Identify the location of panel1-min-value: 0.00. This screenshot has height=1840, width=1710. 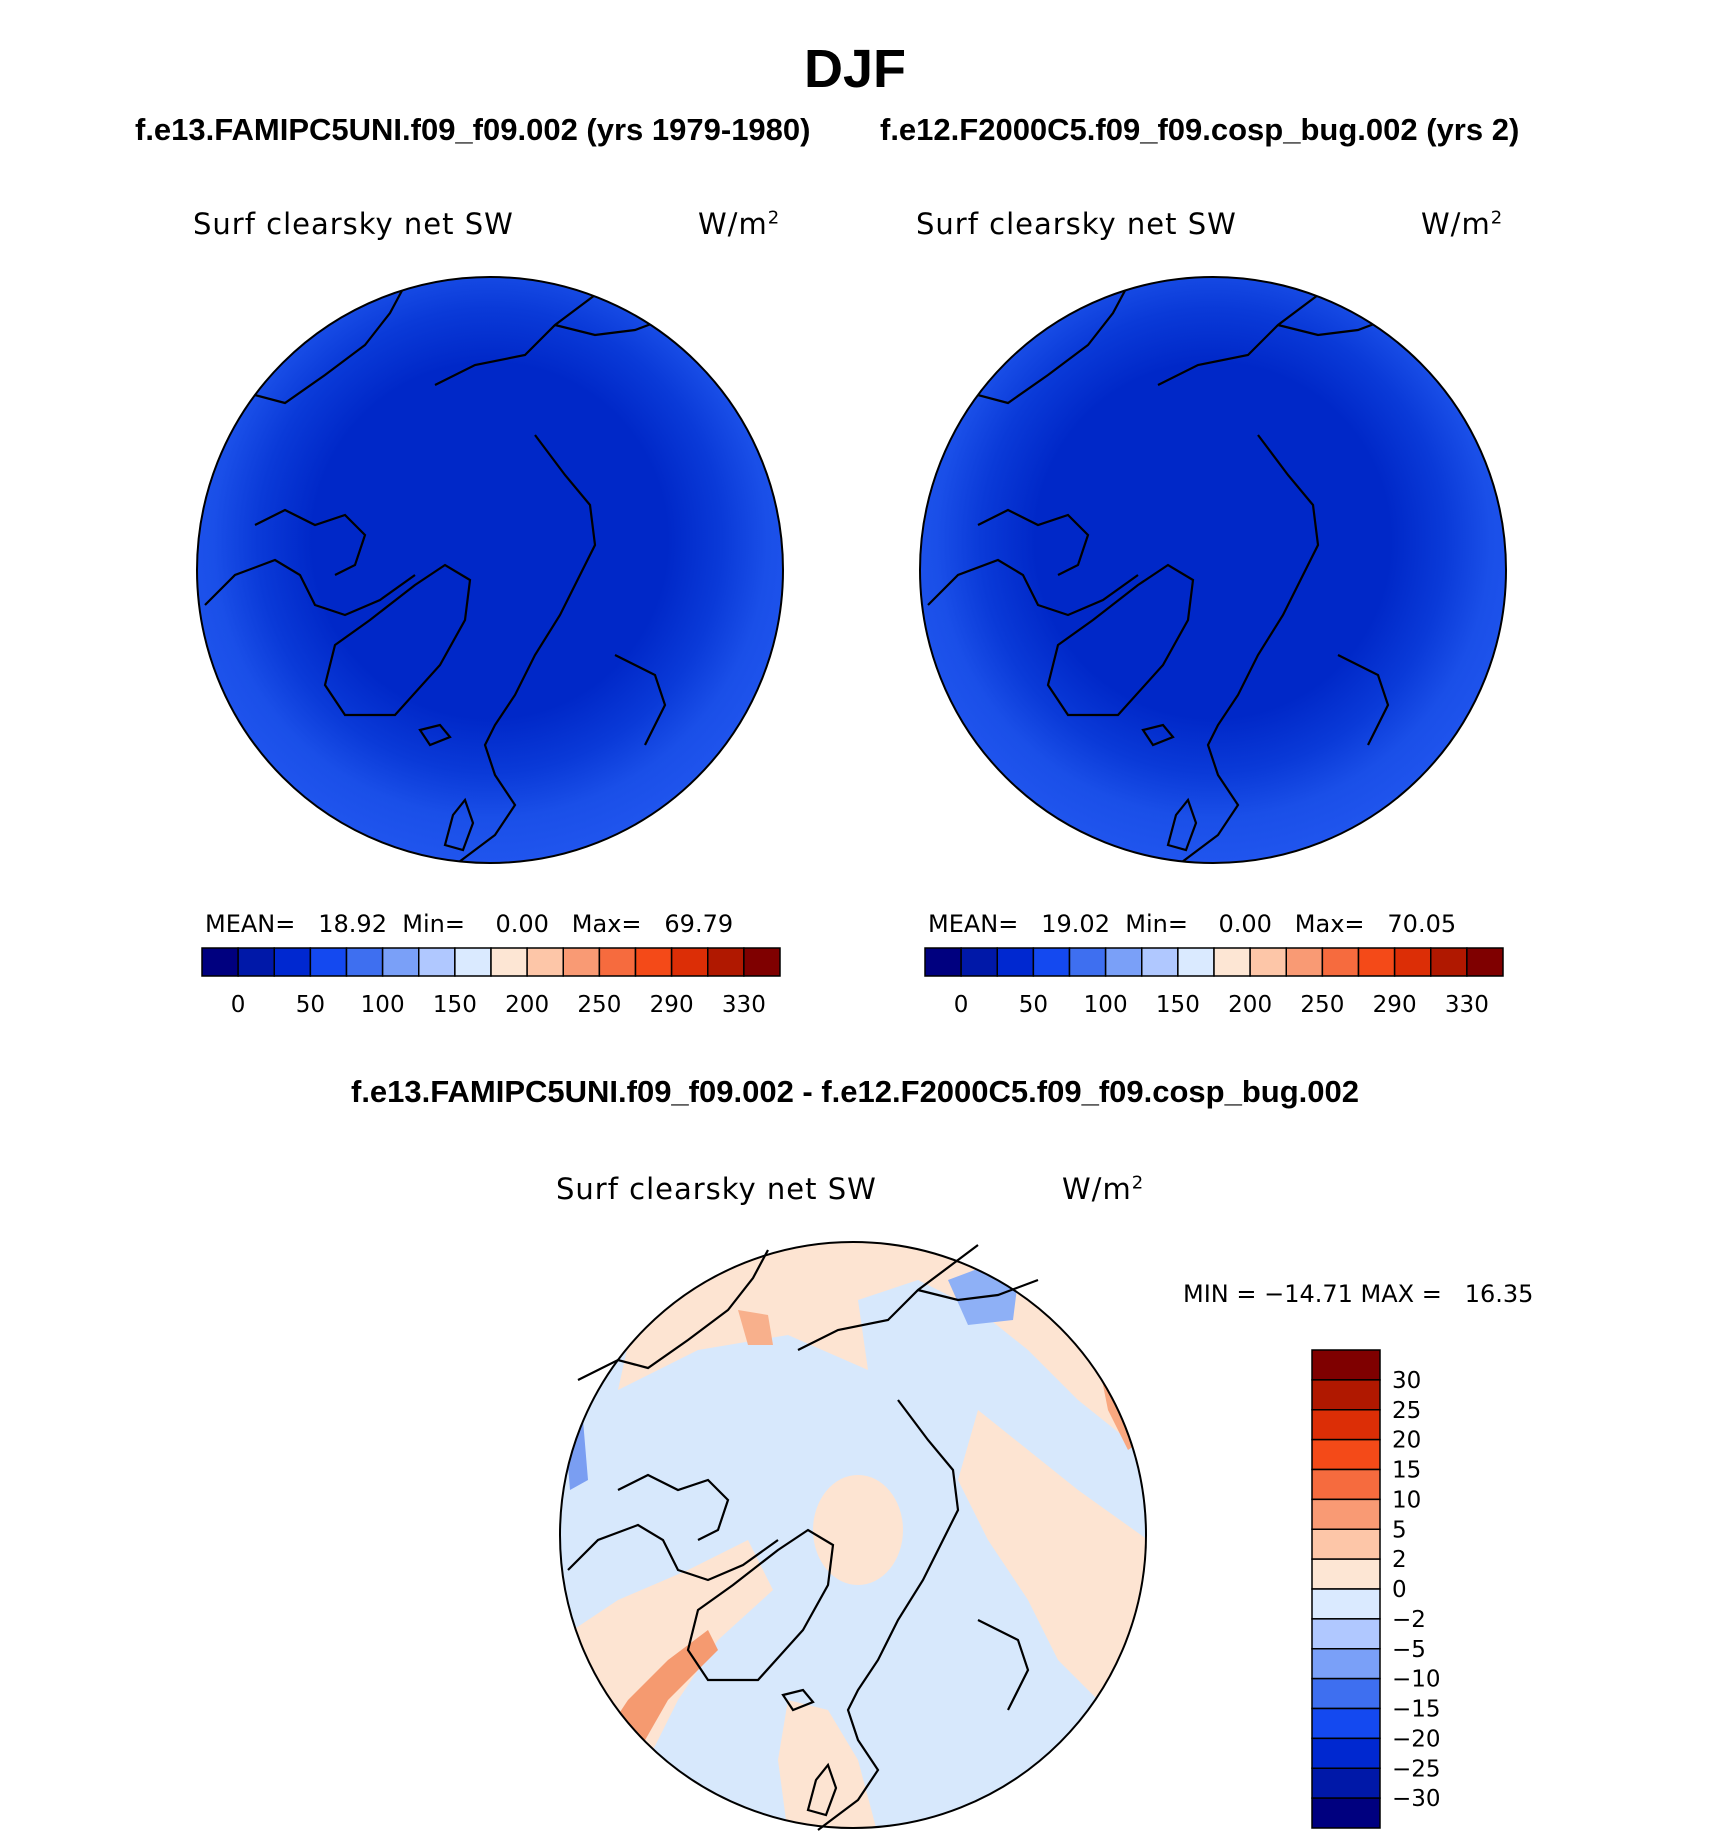
(522, 924).